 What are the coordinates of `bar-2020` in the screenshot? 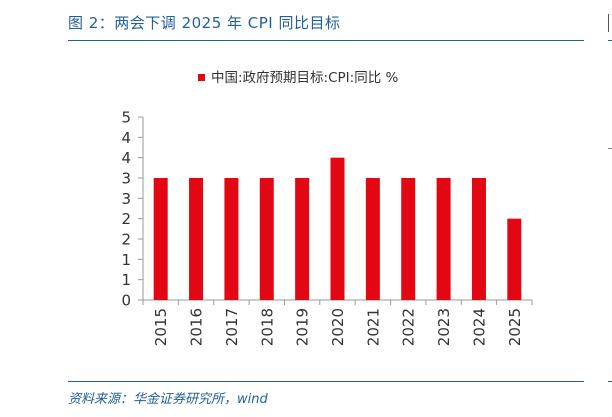 It's located at (337, 228).